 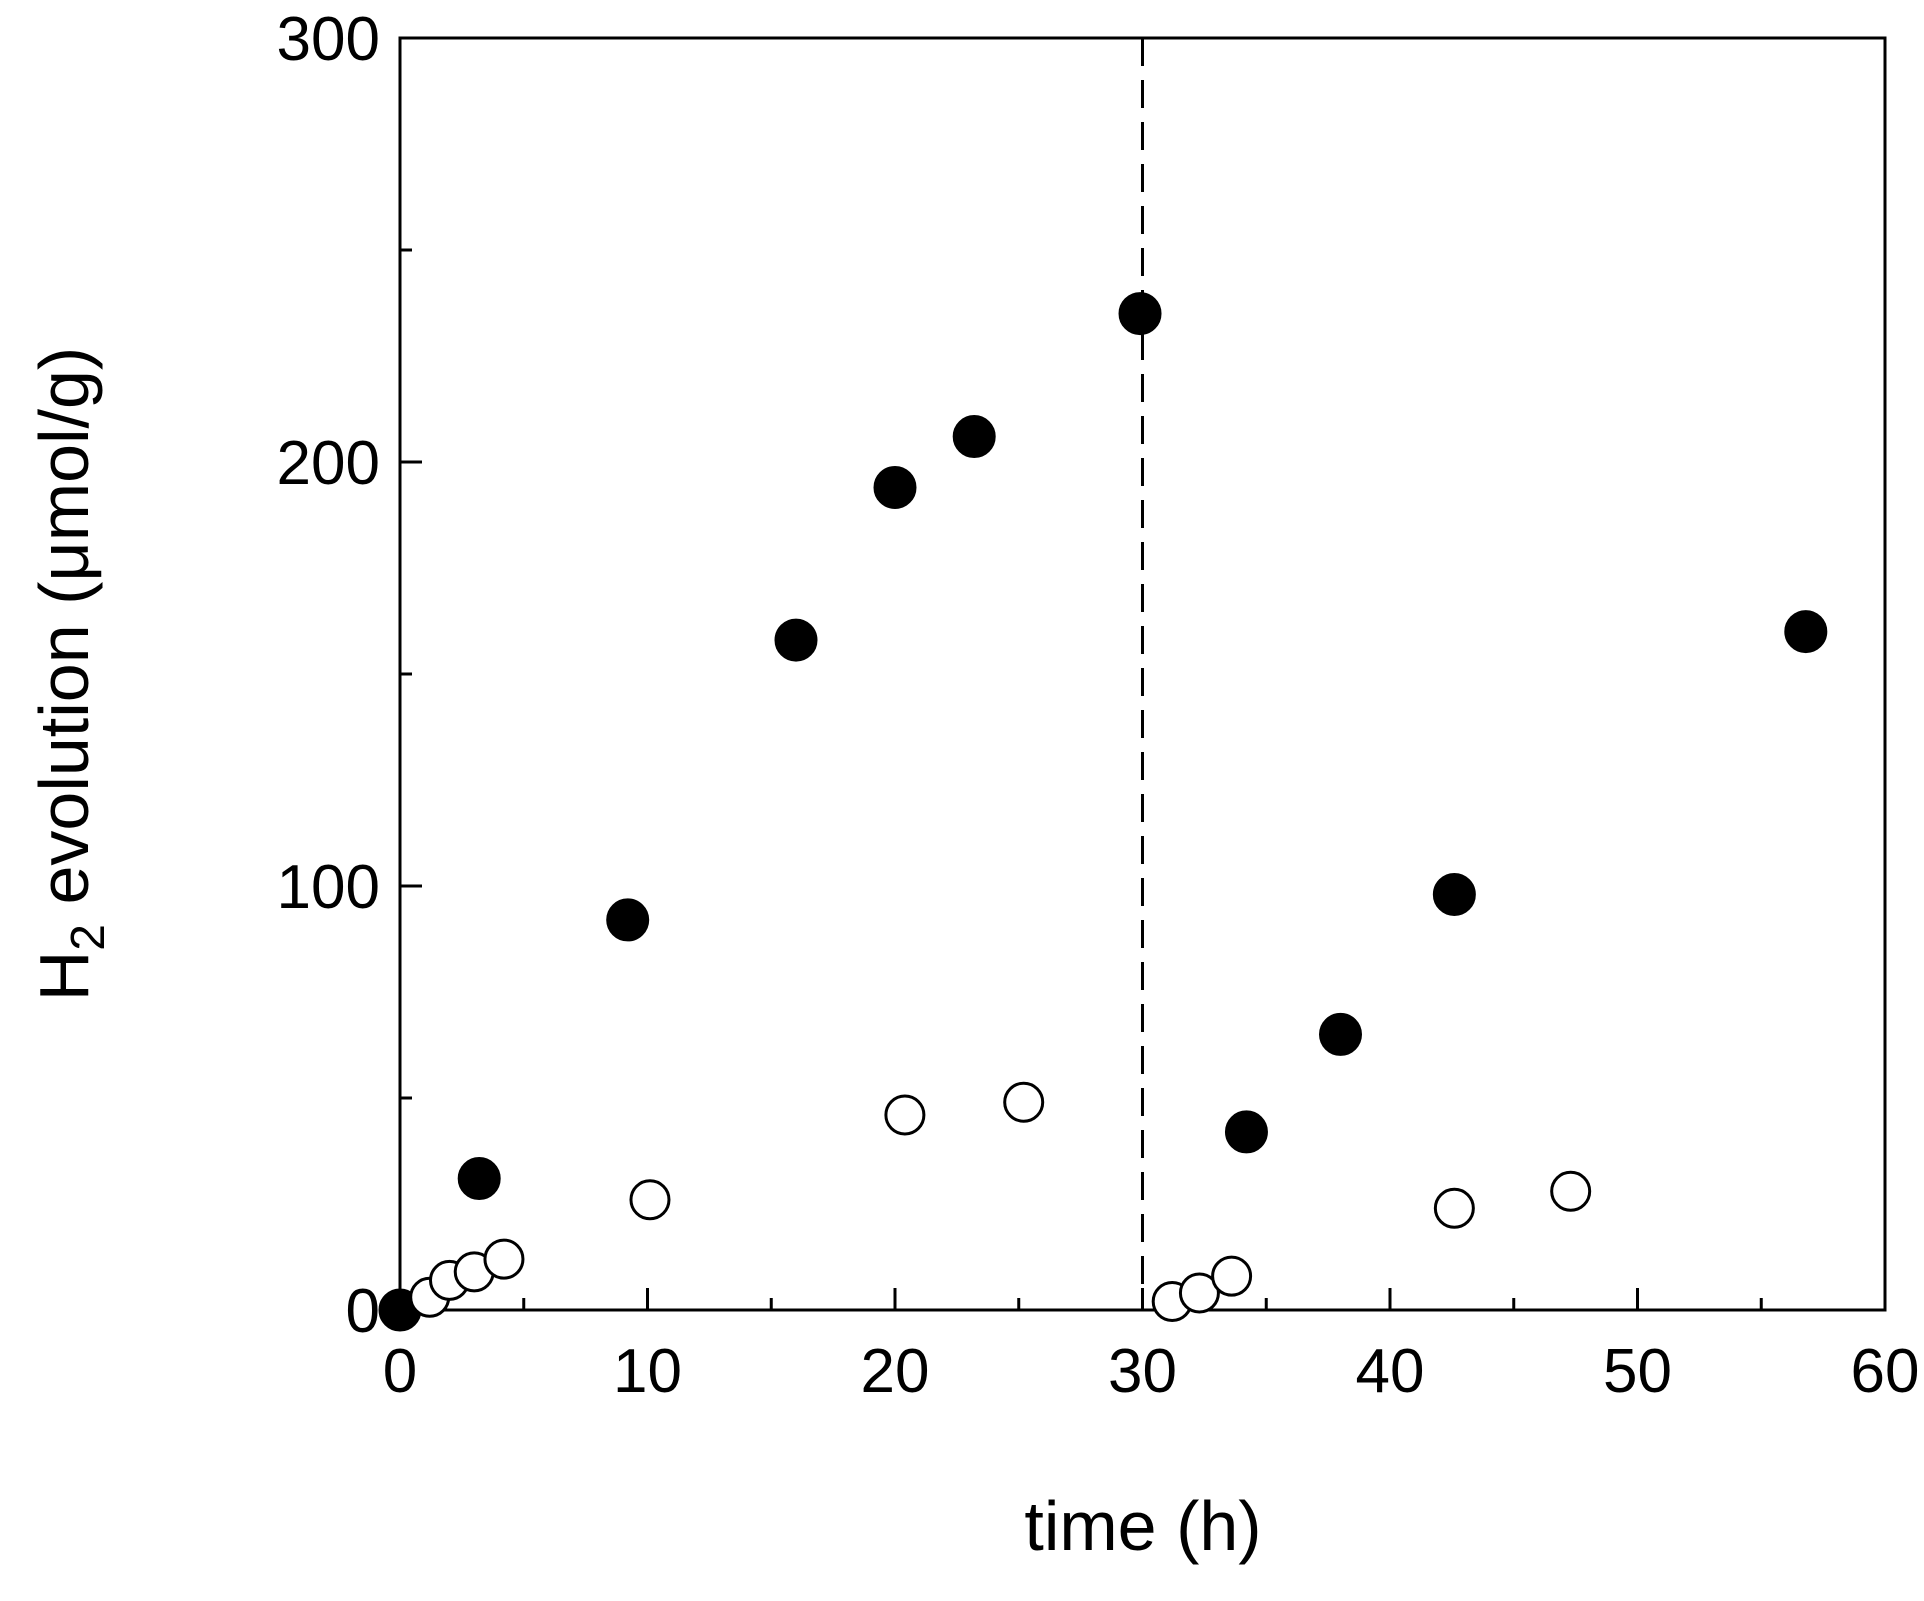 I want to click on y-axis-label: H2 evolution (μmol/g), so click(x=70, y=674).